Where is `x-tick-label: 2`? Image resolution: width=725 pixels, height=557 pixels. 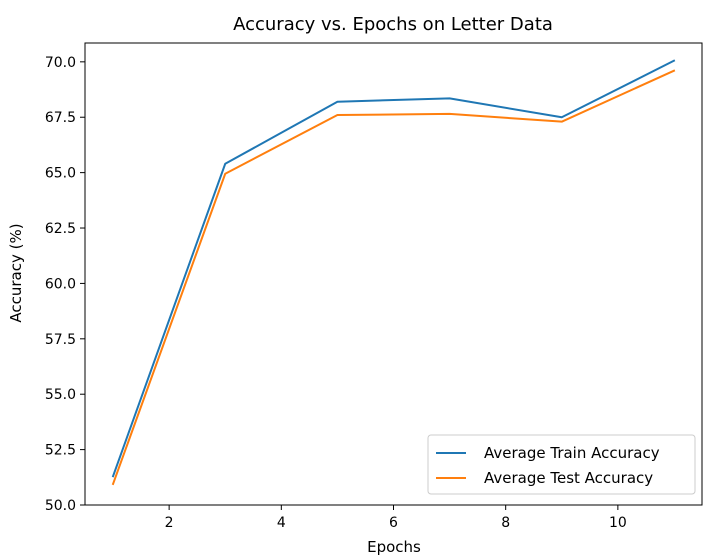
x-tick-label: 2 is located at coordinates (169, 523).